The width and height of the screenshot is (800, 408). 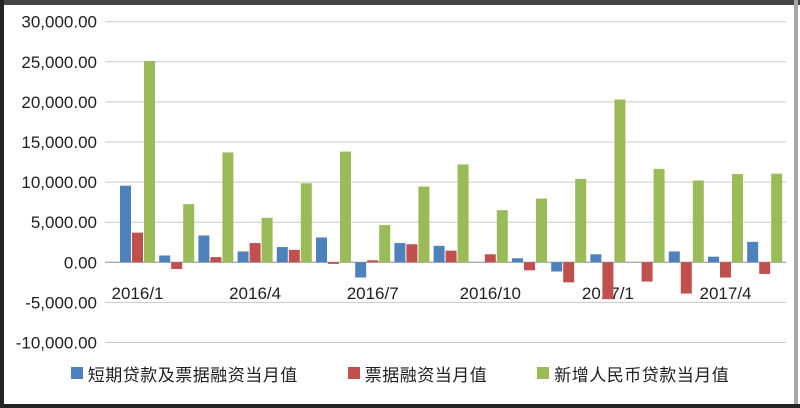 What do you see at coordinates (59, 182) in the screenshot?
I see `y-tick-label: 10,000.00` at bounding box center [59, 182].